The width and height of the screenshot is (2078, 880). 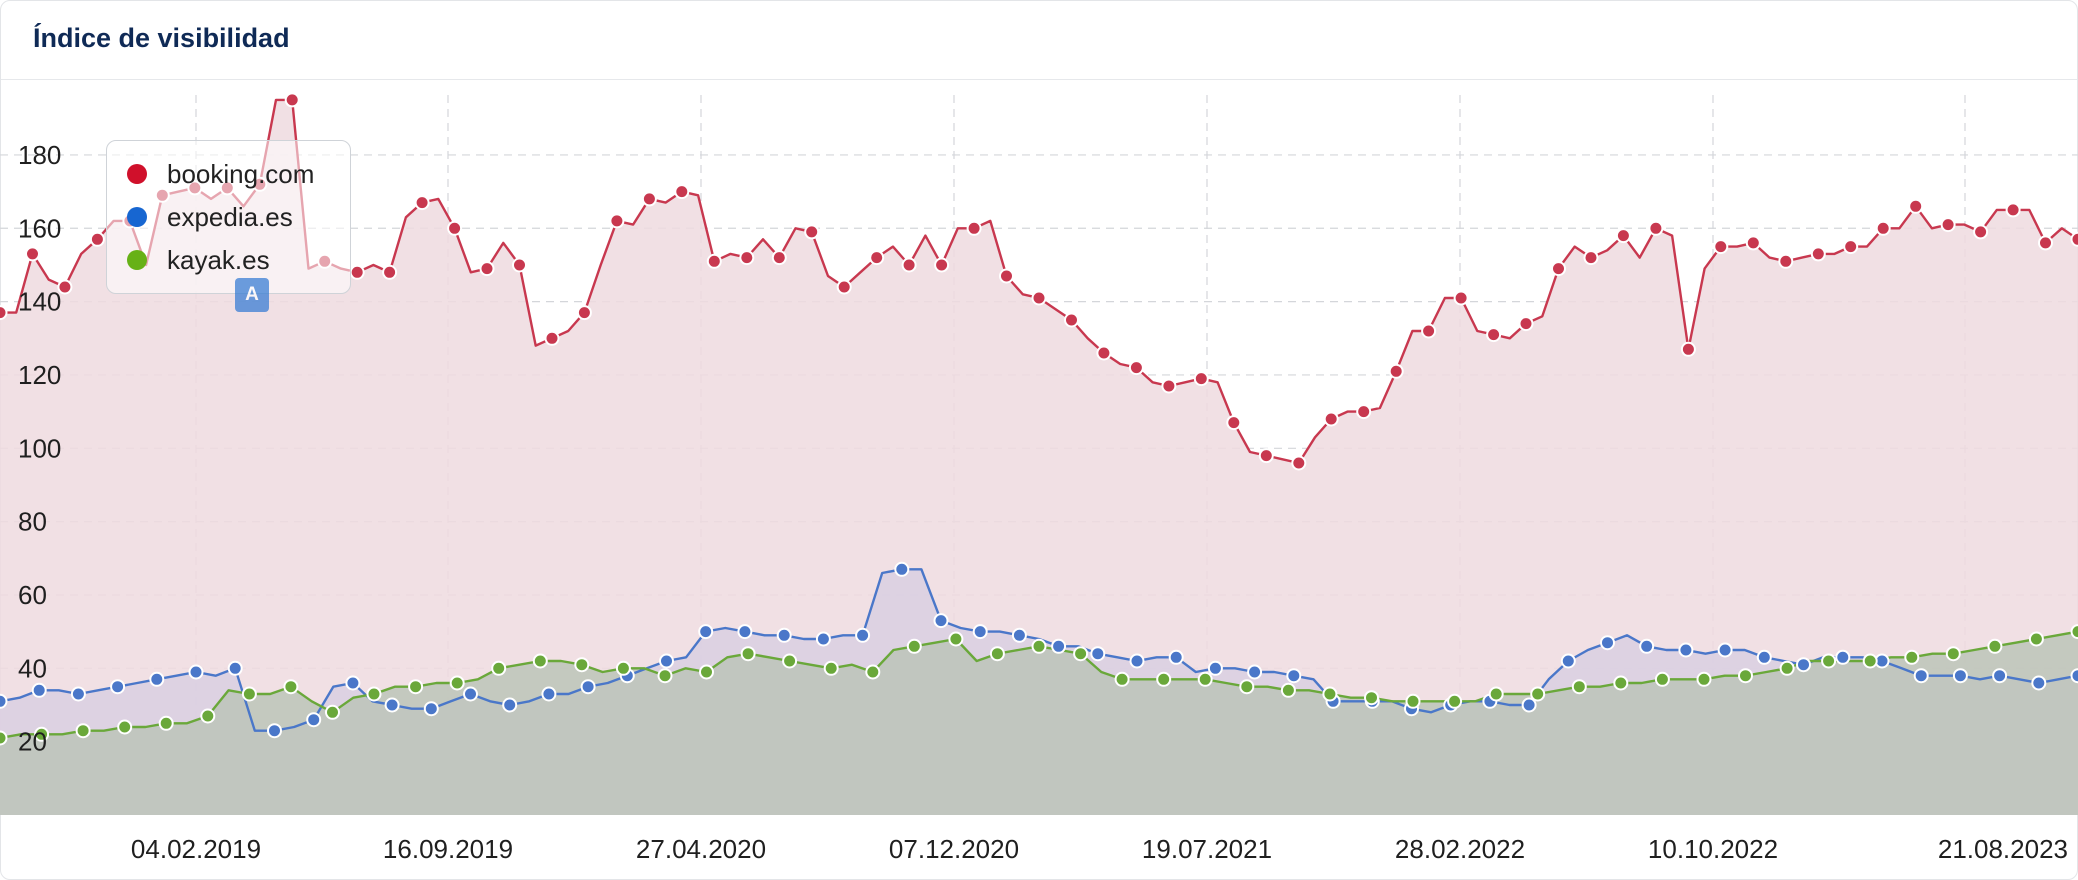 What do you see at coordinates (161, 38) in the screenshot?
I see `chart-title: Índice de visibilidad` at bounding box center [161, 38].